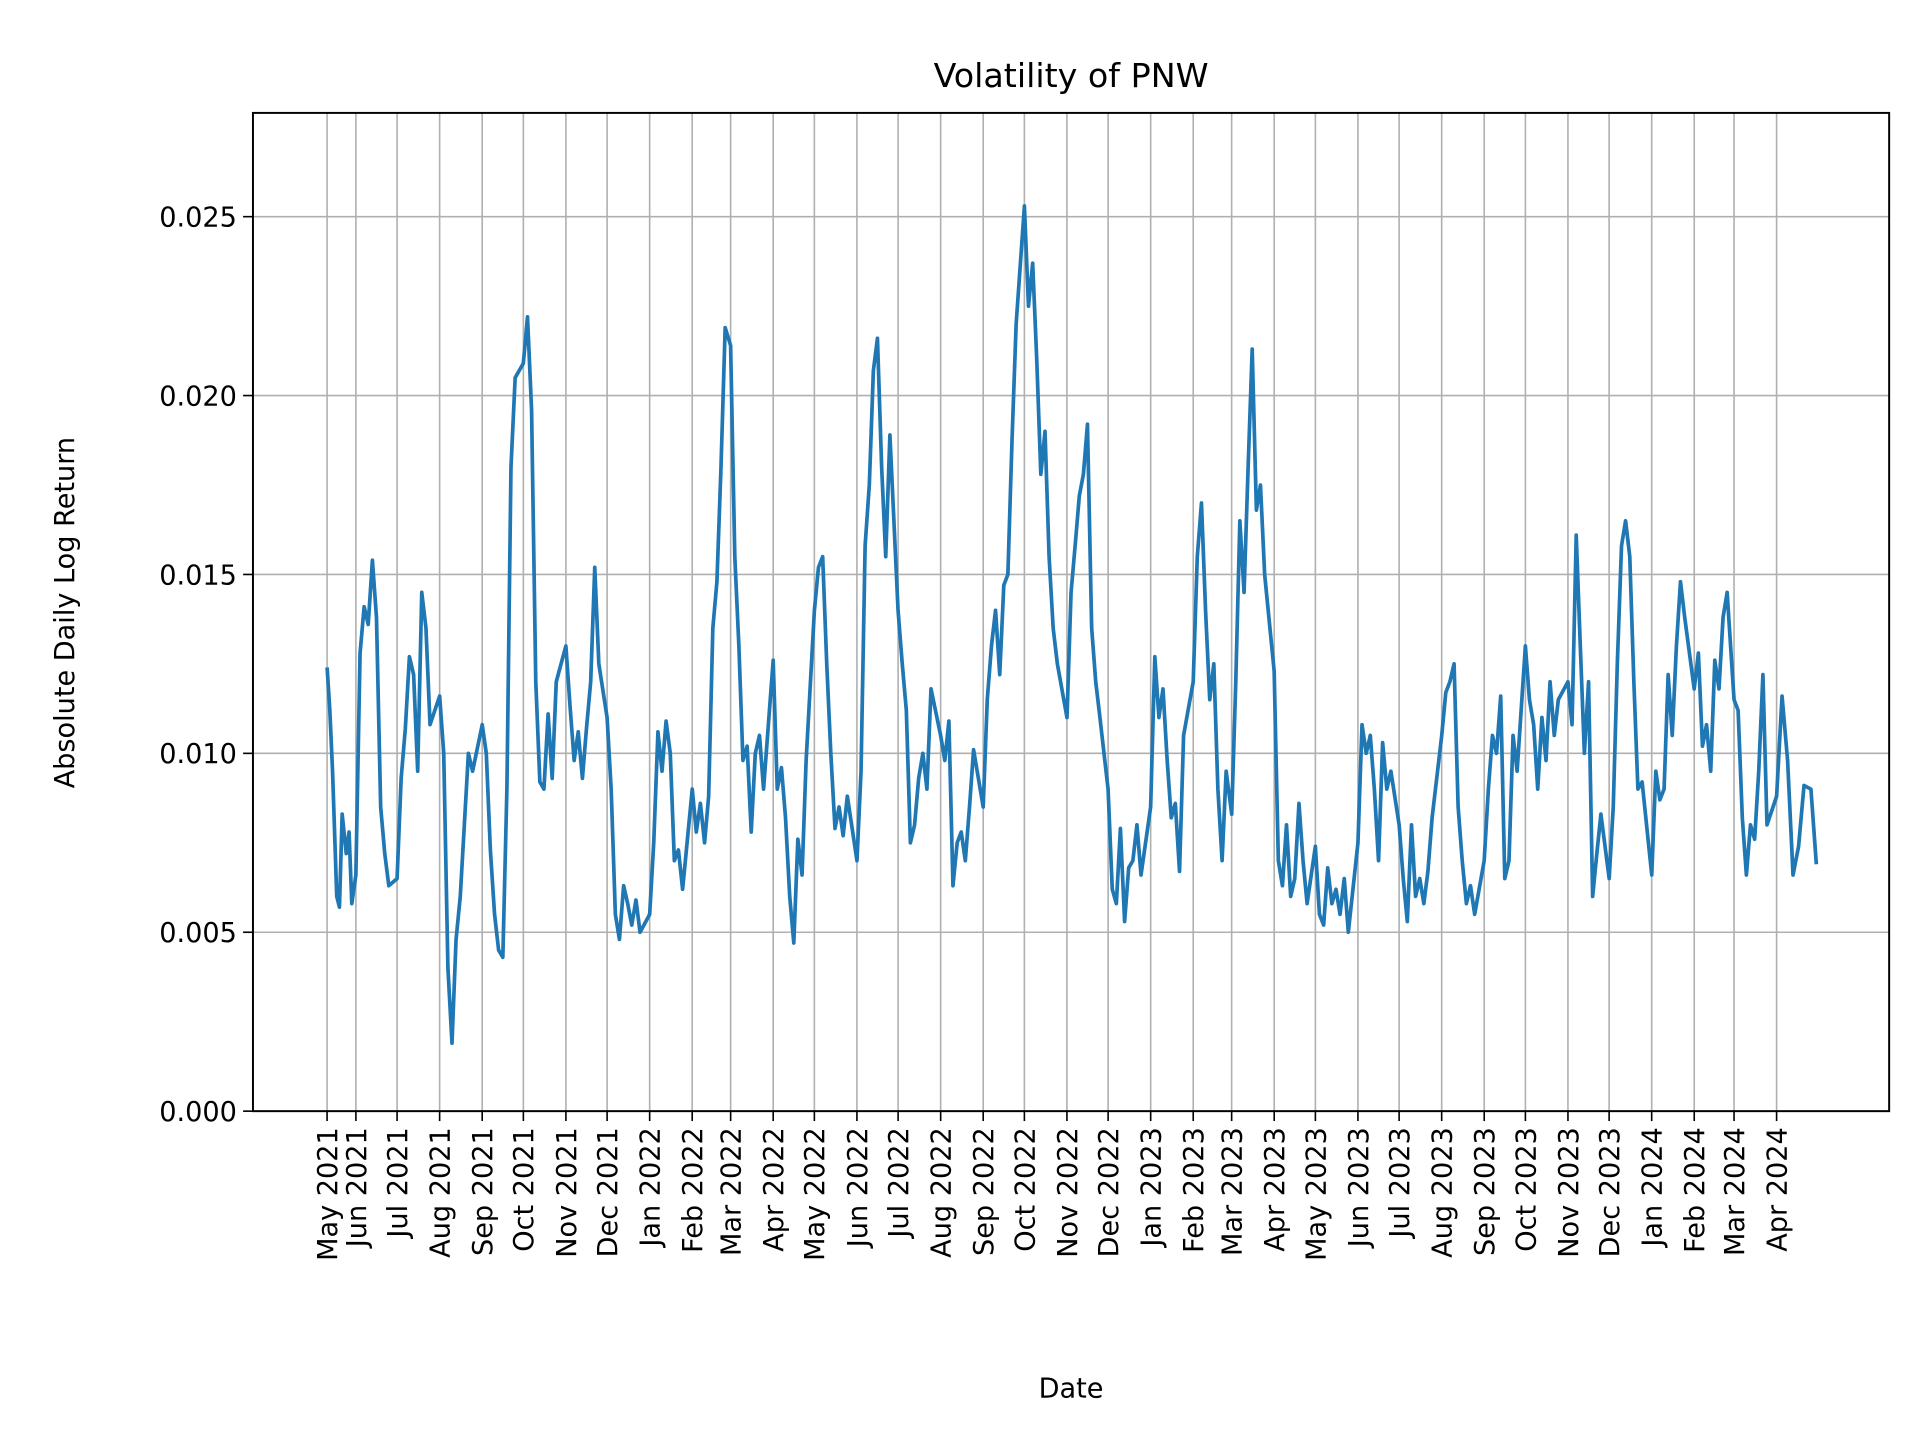 The image size is (1920, 1440). I want to click on y-tick-label: 0.005, so click(198, 933).